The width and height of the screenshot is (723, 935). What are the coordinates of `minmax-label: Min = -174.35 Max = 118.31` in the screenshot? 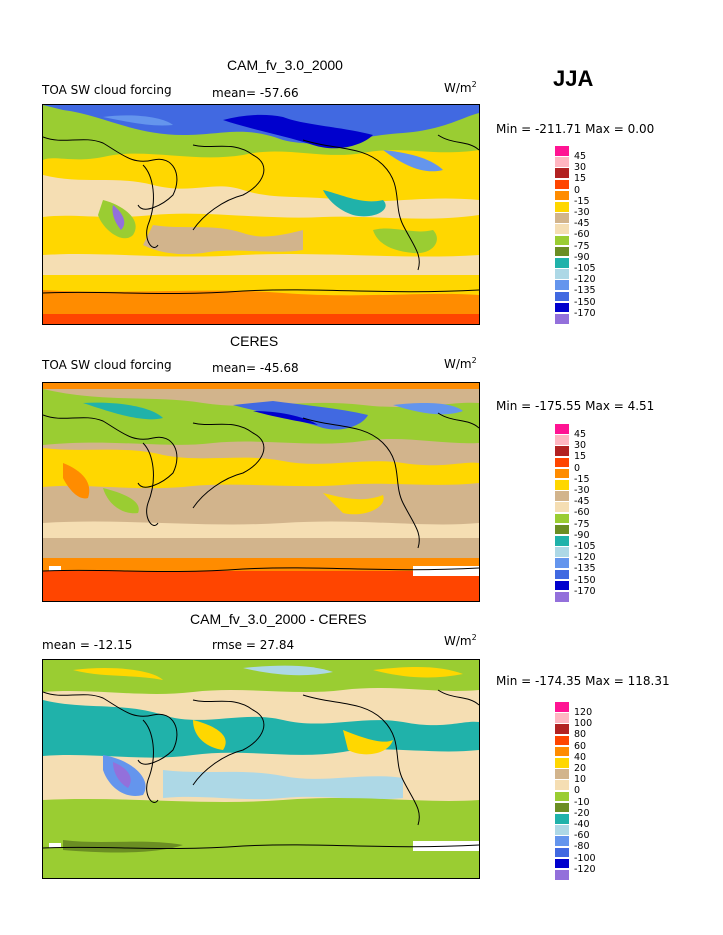 It's located at (583, 681).